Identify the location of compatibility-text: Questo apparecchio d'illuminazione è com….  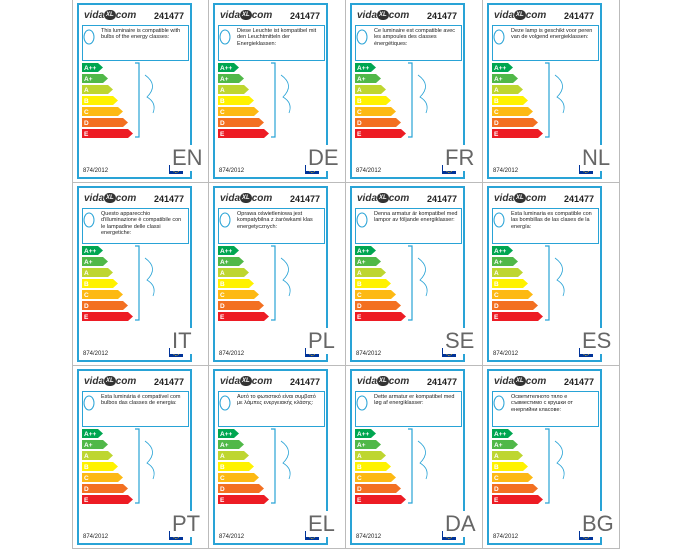
(141, 223).